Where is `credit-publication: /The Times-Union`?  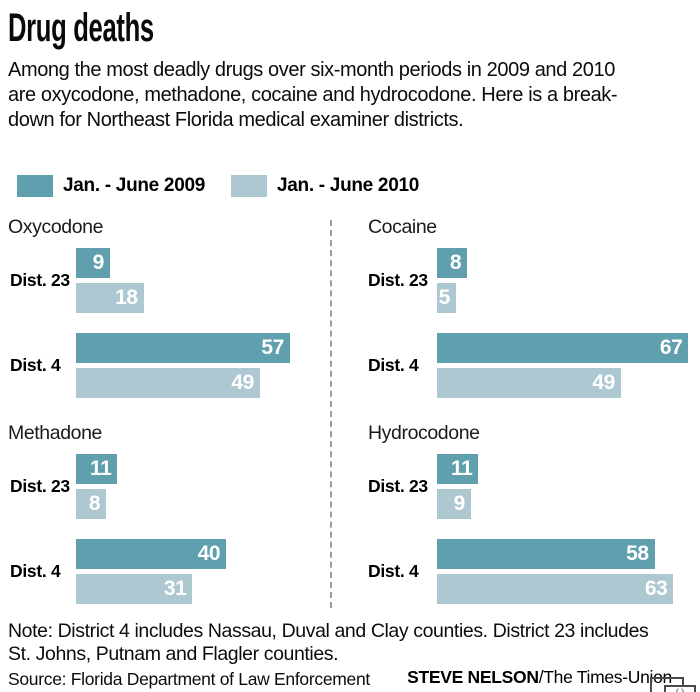
credit-publication: /The Times-Union is located at coordinates (605, 677).